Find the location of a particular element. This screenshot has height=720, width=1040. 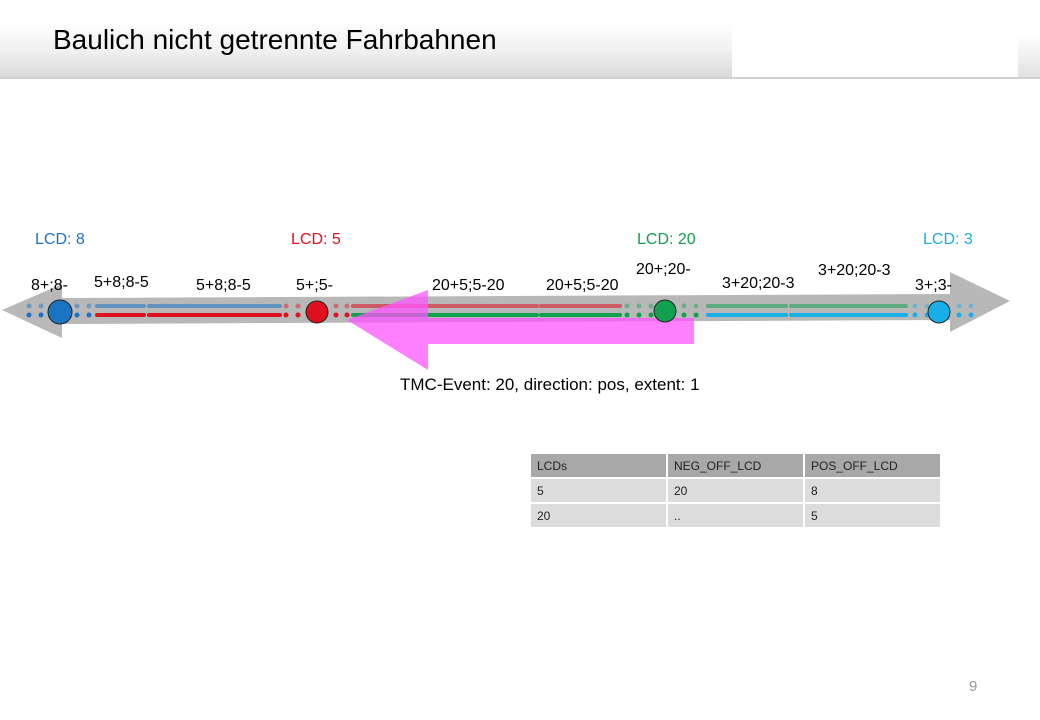

table-header-row: LCDs NEG_OFF_LCD POS_OFF_LCD is located at coordinates (735, 465).